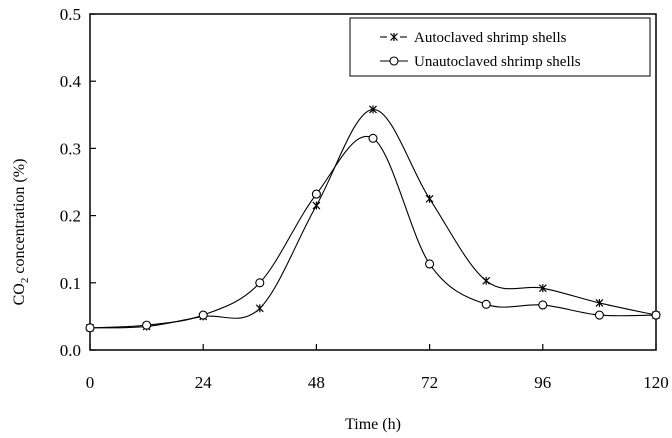 This screenshot has height=438, width=672. What do you see at coordinates (70, 14) in the screenshot?
I see `y-tick-label: 0.5` at bounding box center [70, 14].